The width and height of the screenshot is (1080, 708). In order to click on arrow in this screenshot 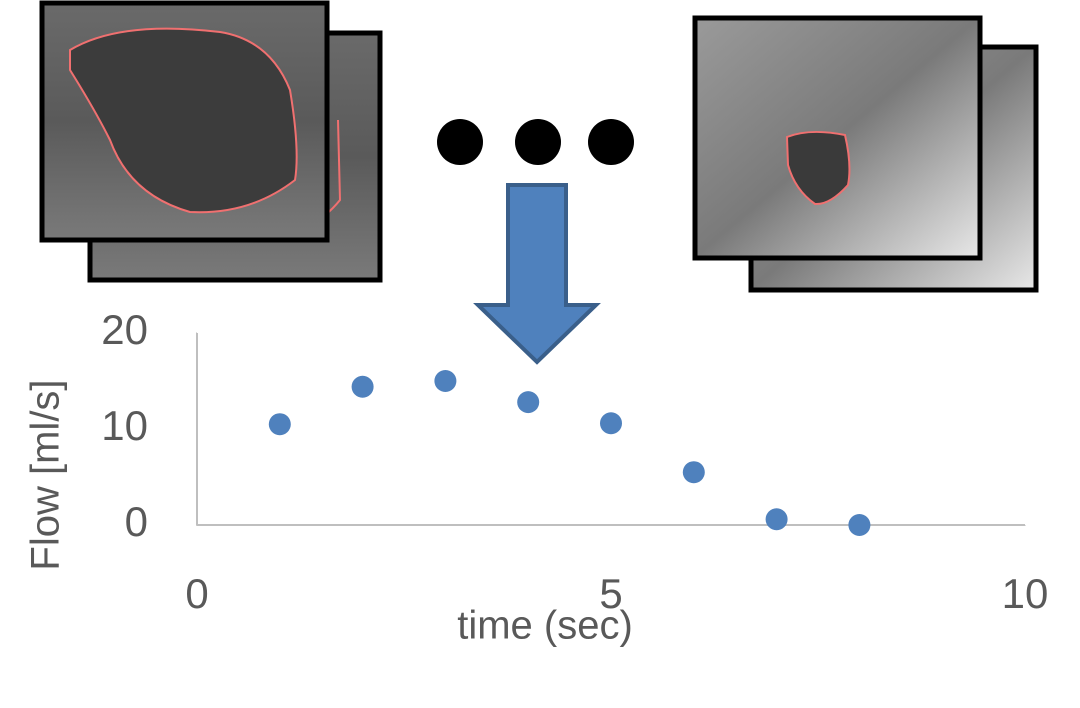, I will do `click(537, 274)`.